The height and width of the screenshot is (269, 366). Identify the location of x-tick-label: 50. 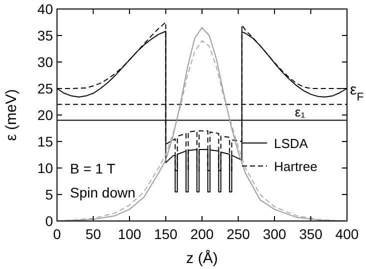
(93, 234).